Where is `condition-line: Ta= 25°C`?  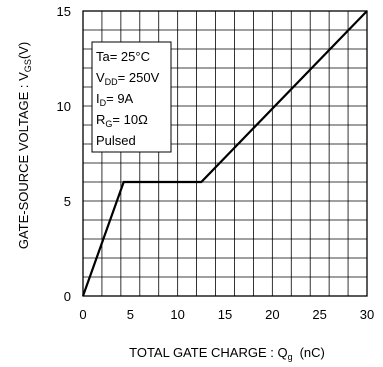 condition-line: Ta= 25°C is located at coordinates (123, 56).